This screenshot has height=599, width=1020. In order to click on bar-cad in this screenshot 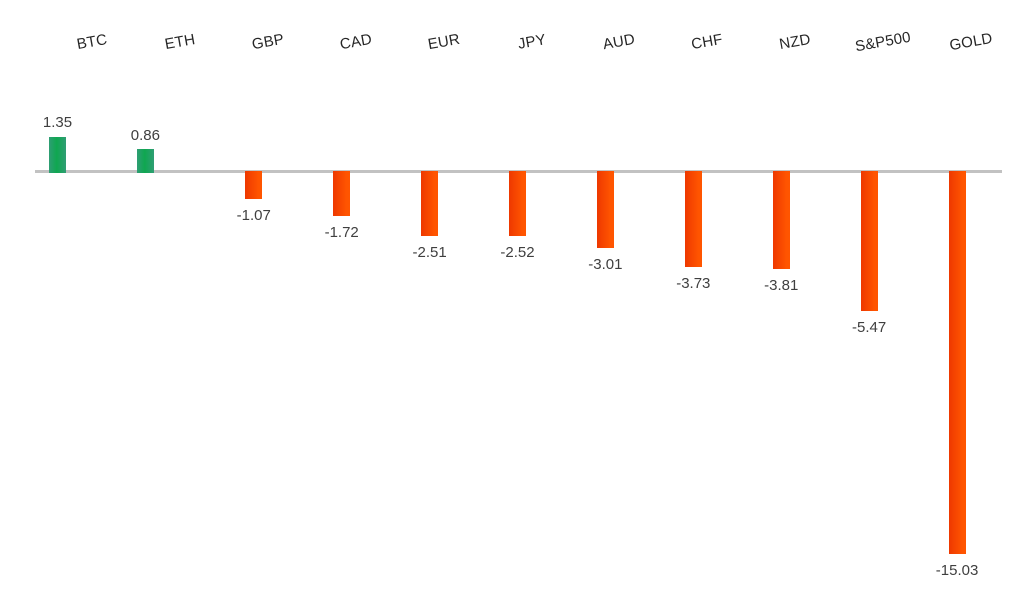, I will do `click(342, 193)`.